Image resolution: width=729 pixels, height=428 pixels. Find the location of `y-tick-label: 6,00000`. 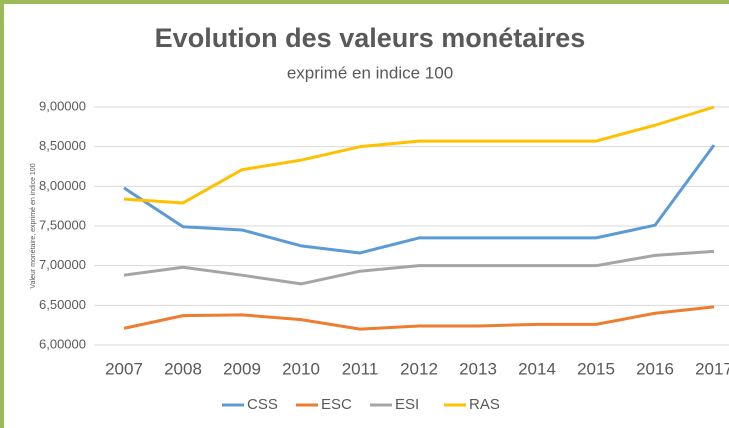

y-tick-label: 6,00000 is located at coordinates (62, 343).